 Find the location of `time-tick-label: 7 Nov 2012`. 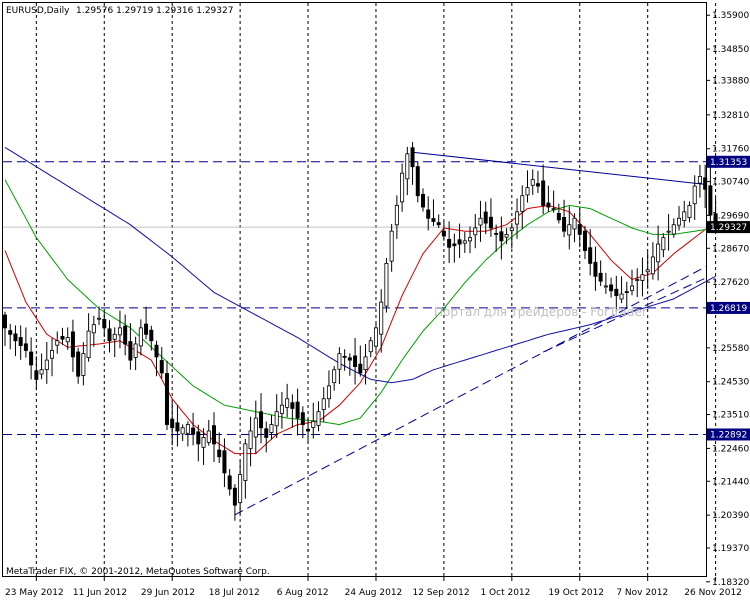

time-tick-label: 7 Nov 2012 is located at coordinates (642, 593).